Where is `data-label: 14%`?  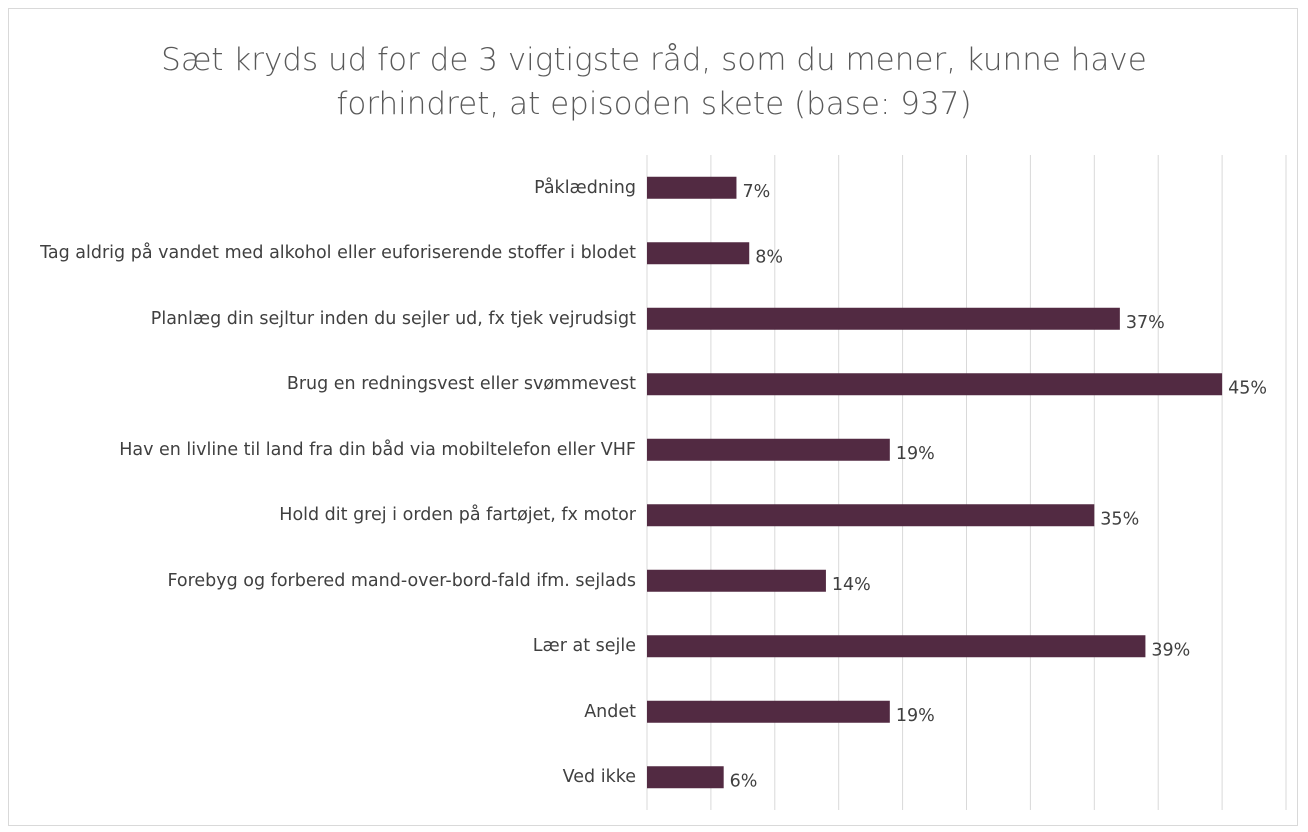
data-label: 14% is located at coordinates (851, 585).